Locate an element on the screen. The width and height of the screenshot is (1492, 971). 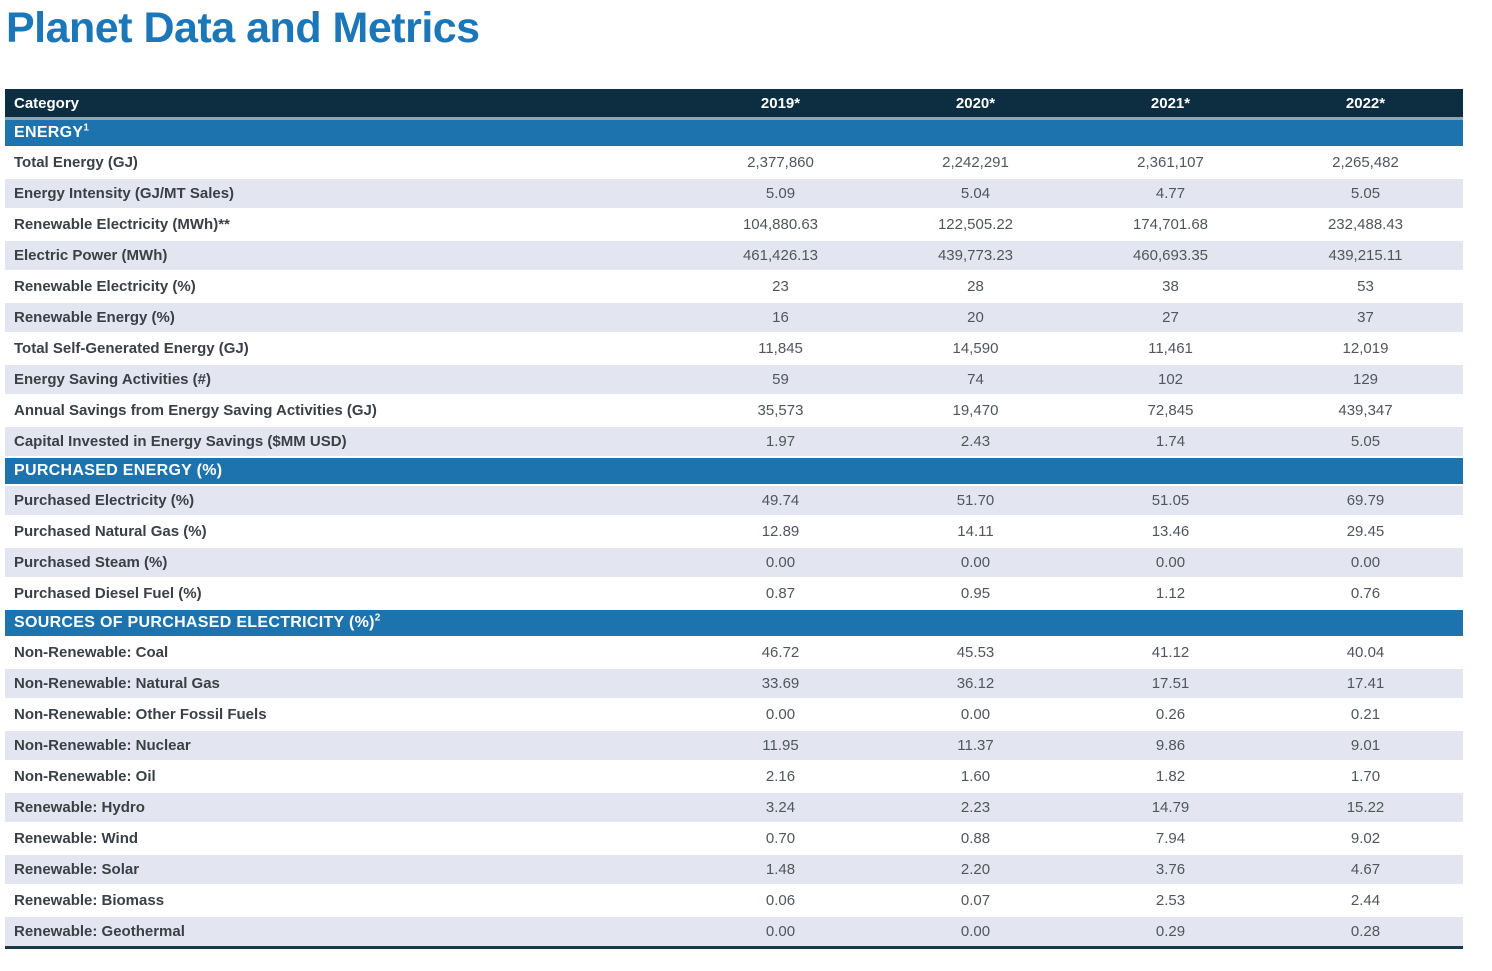
value-cell: 0.76 is located at coordinates (1365, 594).